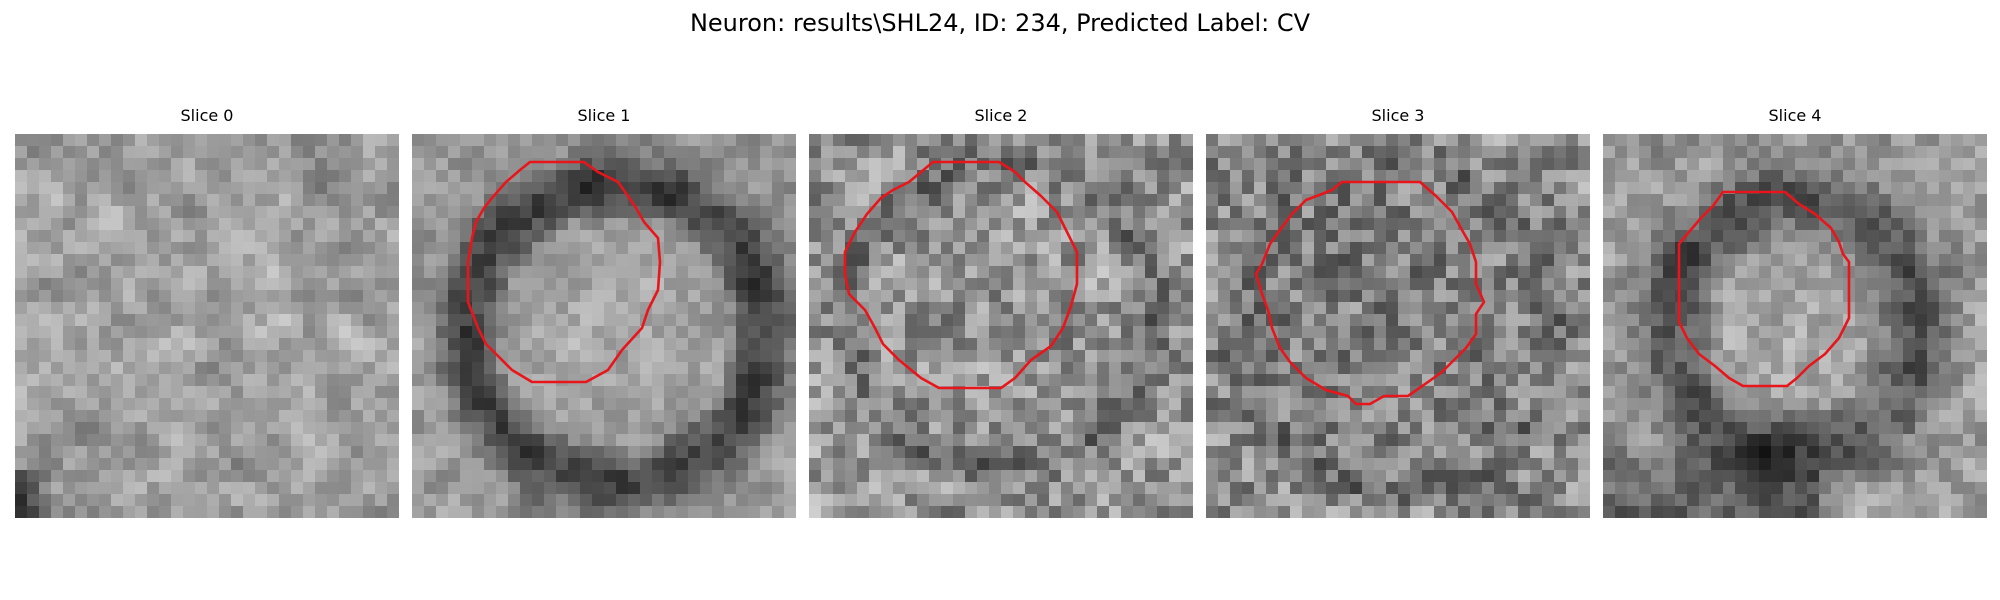  I want to click on slice-title: Slice 4, so click(1795, 116).